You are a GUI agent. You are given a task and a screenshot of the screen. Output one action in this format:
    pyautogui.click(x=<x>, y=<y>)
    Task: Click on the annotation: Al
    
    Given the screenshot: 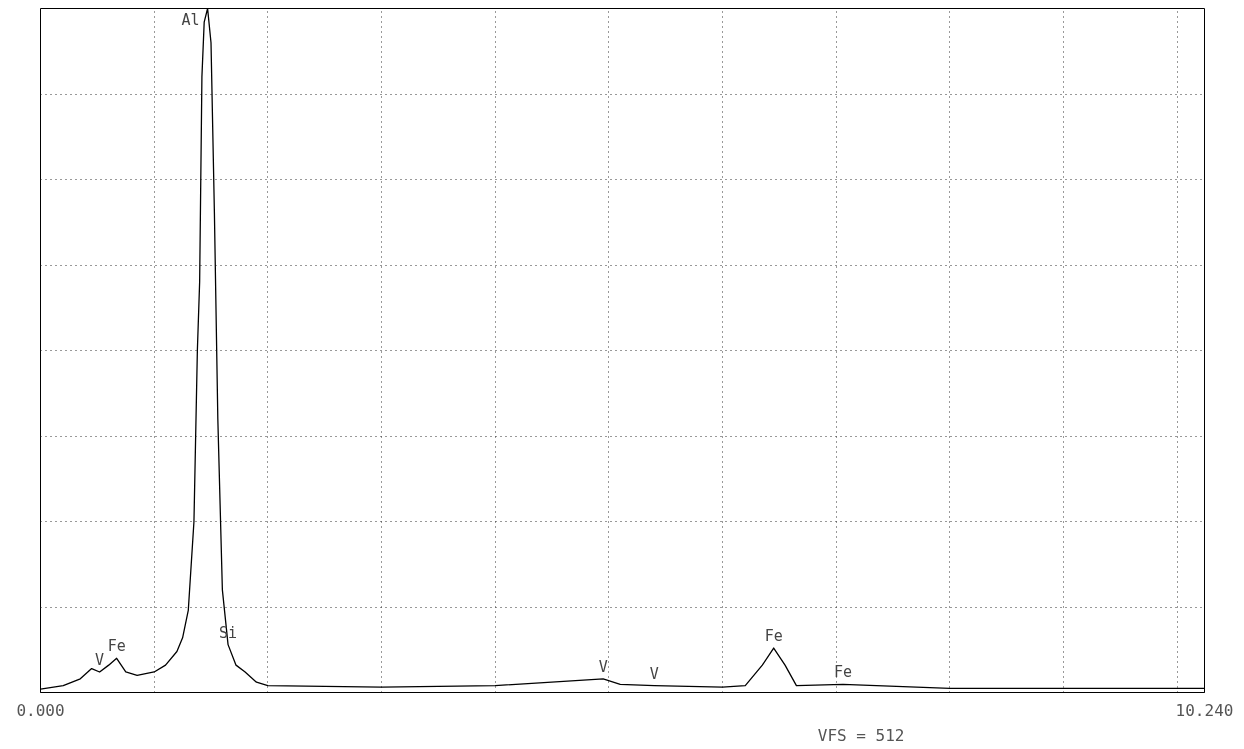 What is the action you would take?
    pyautogui.click(x=190, y=19)
    